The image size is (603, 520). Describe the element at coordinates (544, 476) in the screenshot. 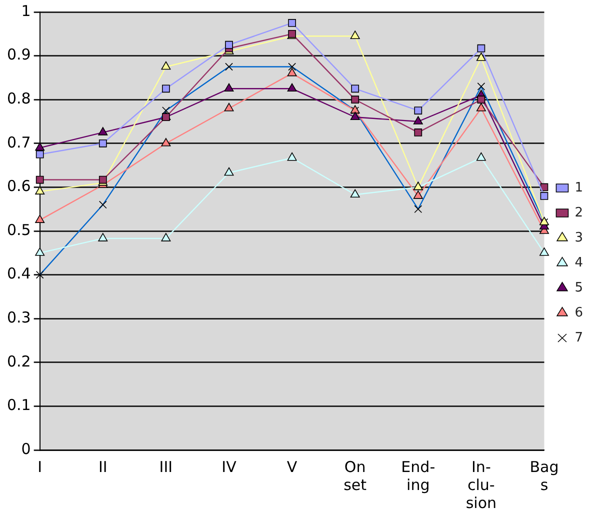

I see `x-tick-label: Bag s` at that location.